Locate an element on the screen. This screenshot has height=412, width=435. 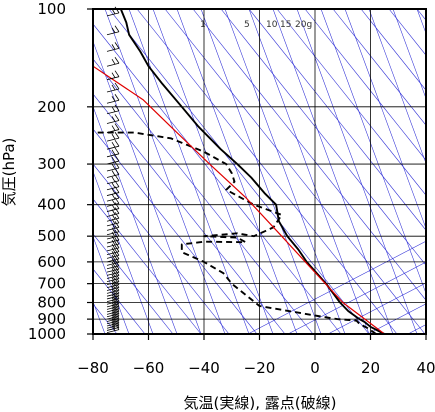
x-tick-label: 20 is located at coordinates (370, 368).